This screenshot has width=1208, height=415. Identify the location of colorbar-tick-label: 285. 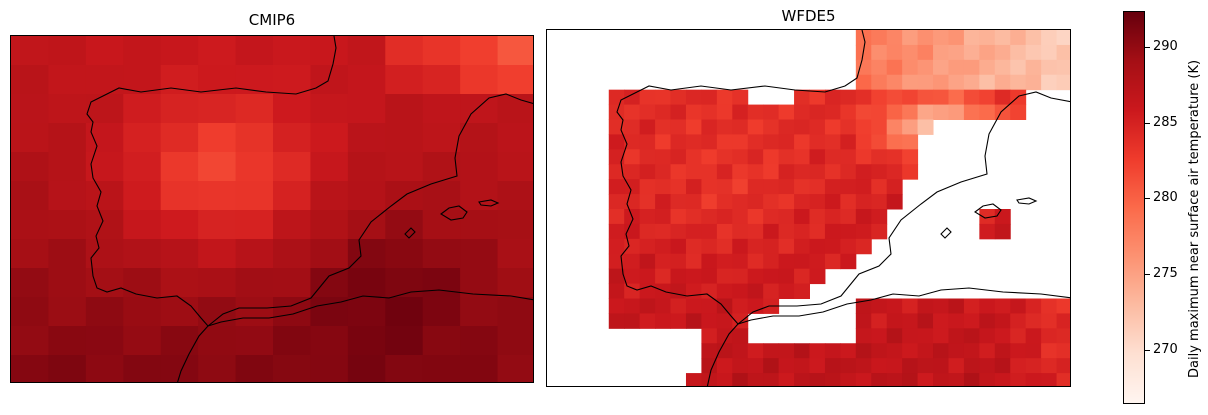
(1165, 122).